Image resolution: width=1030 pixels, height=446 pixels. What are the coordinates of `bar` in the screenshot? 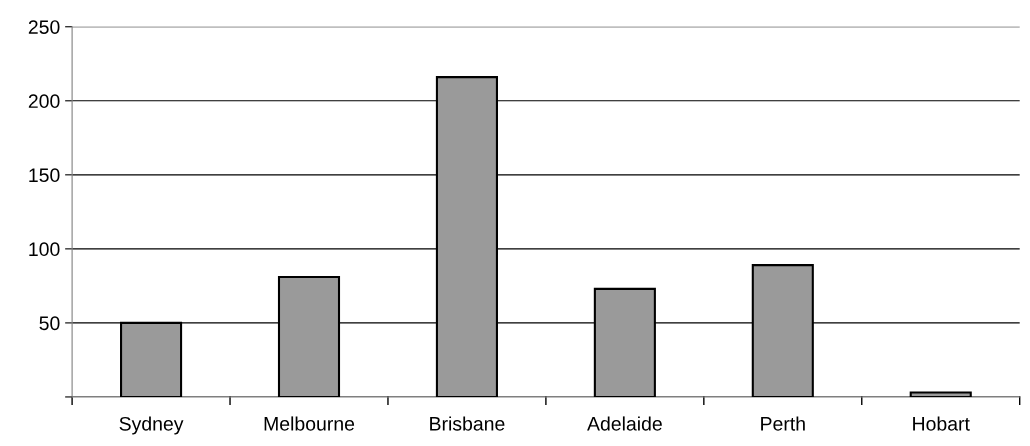 It's located at (940, 394).